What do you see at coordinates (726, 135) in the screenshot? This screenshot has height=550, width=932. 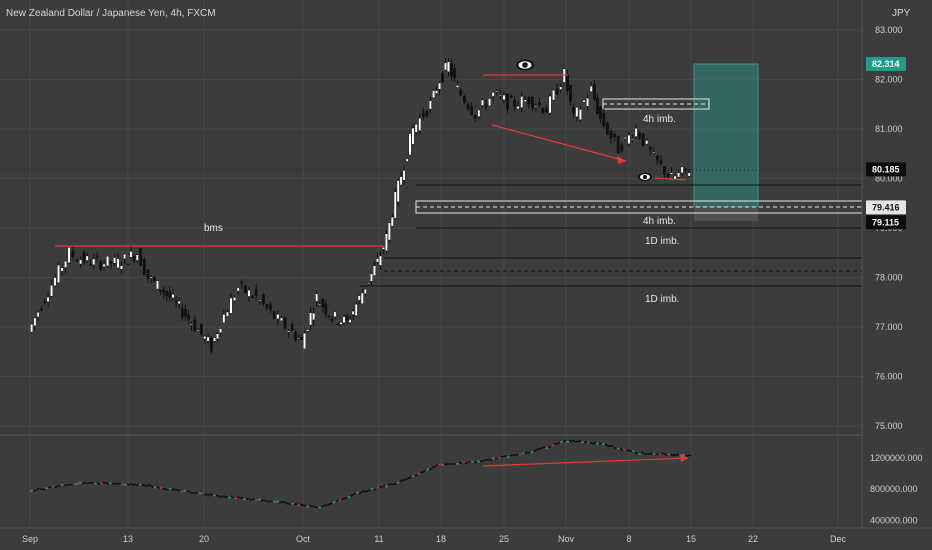 I see `take-profit-zone` at bounding box center [726, 135].